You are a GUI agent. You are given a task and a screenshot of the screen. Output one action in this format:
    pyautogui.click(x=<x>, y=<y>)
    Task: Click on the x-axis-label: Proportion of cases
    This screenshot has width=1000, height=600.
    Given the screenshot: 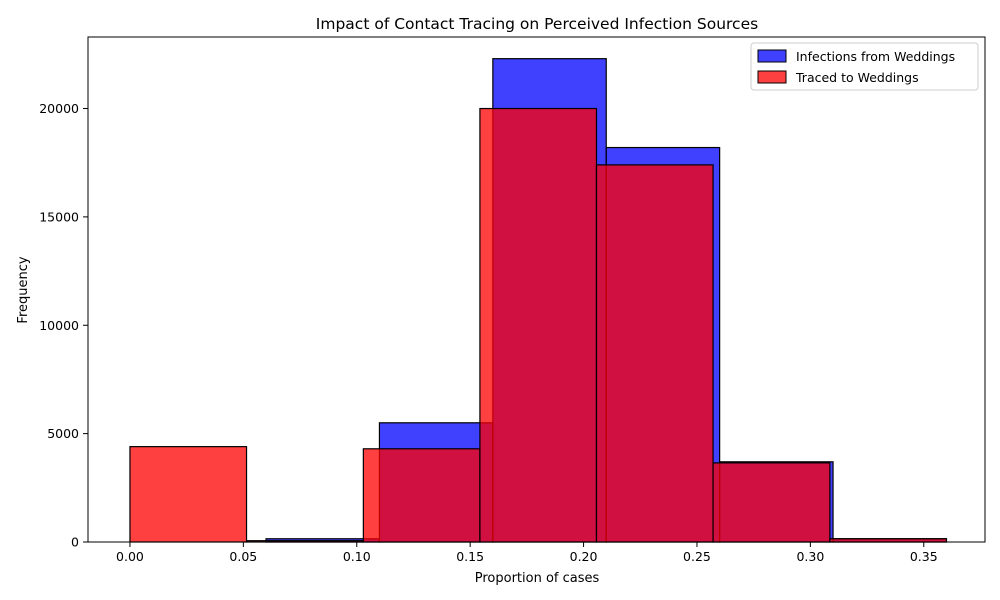 What is the action you would take?
    pyautogui.click(x=537, y=578)
    